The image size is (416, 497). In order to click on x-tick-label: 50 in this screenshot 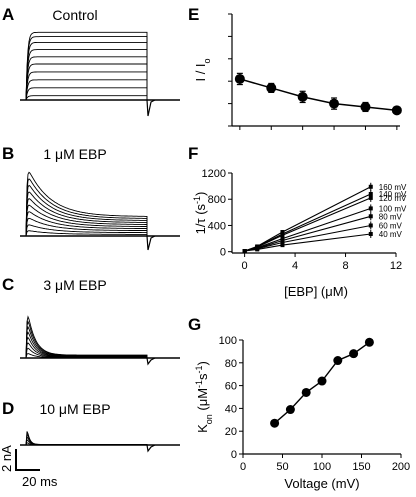, I will do `click(282, 467)`.